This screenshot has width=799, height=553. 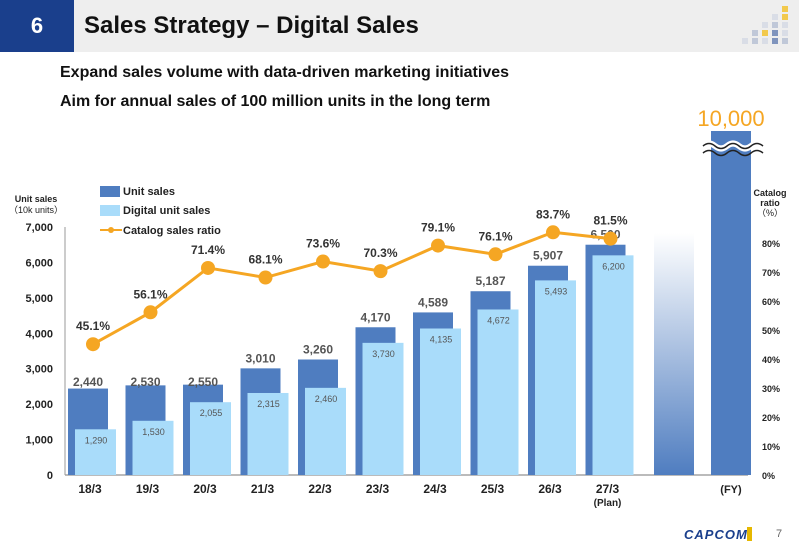 What do you see at coordinates (39, 334) in the screenshot?
I see `y-left-tick-label: 4,000` at bounding box center [39, 334].